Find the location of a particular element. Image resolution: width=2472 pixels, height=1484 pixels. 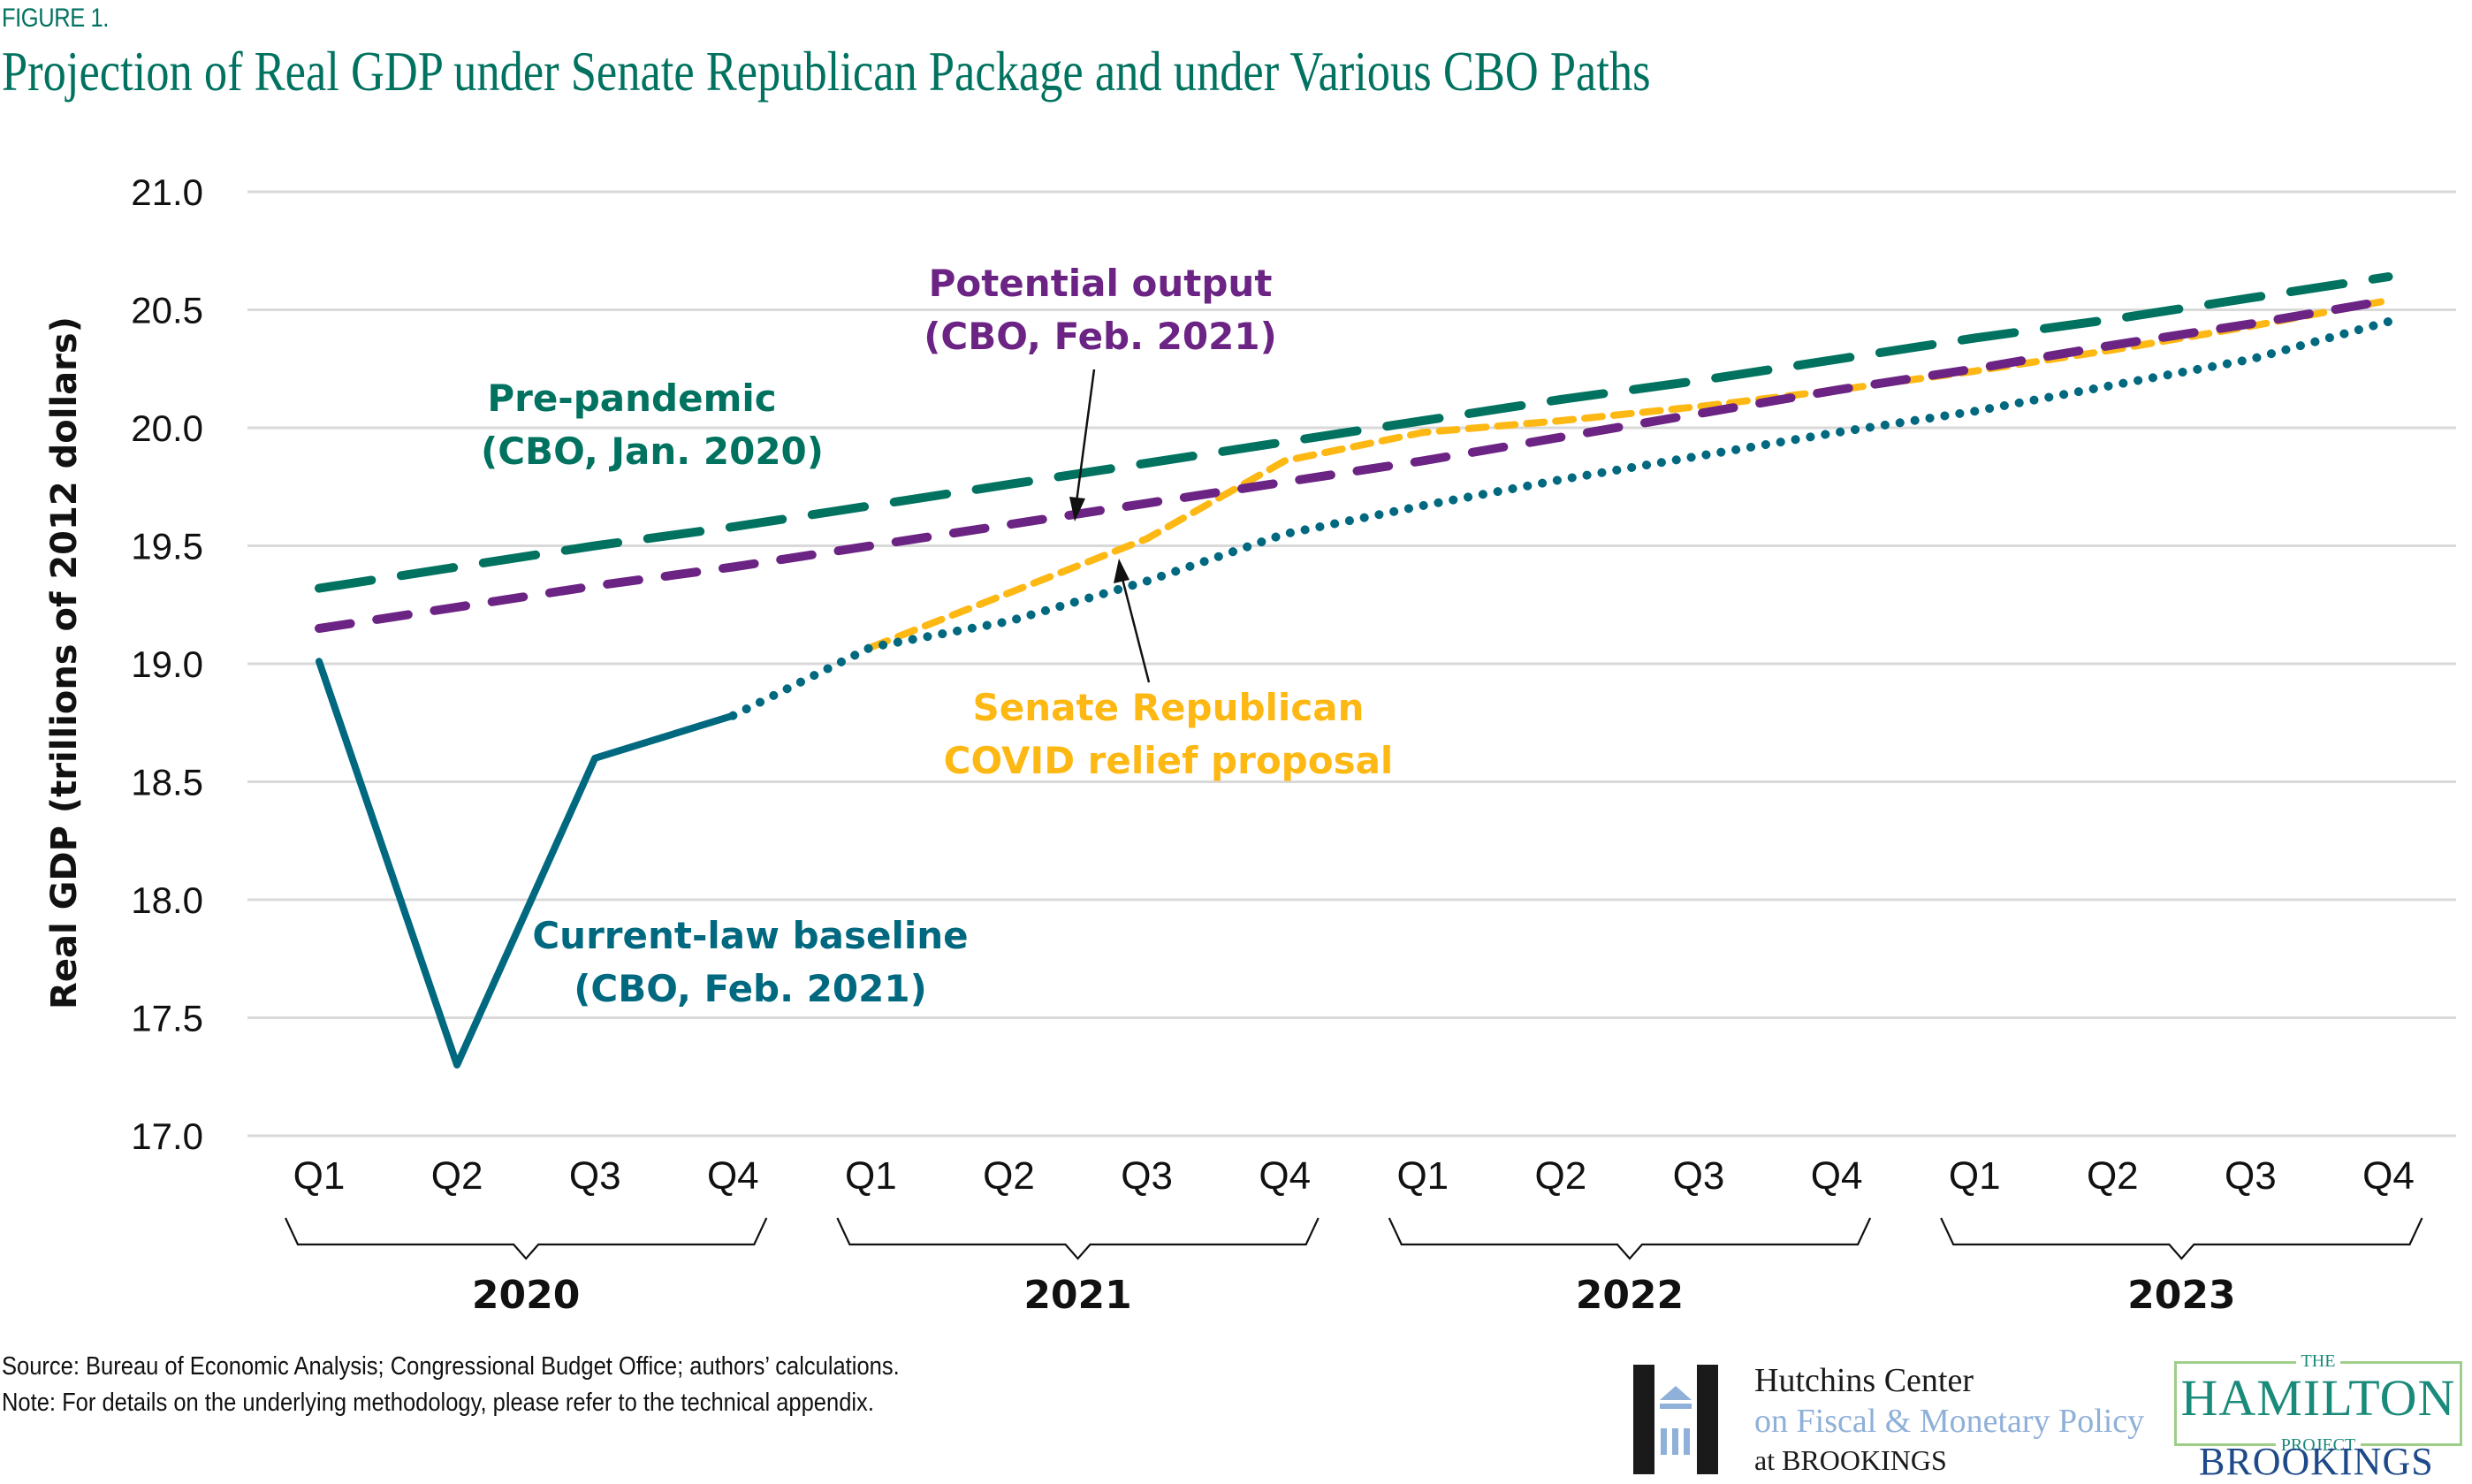

year-label: 2022 is located at coordinates (1630, 1295).